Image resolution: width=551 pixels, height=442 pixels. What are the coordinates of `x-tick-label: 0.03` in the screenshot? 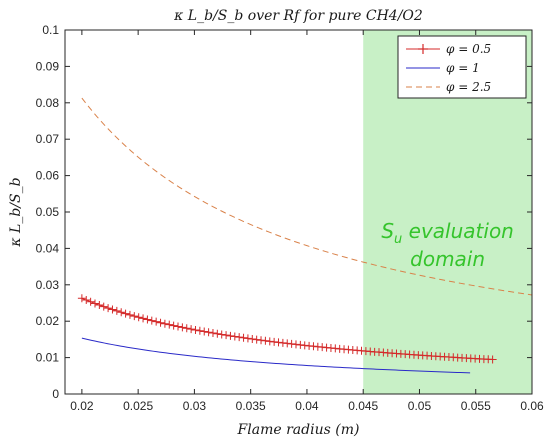 It's located at (195, 406).